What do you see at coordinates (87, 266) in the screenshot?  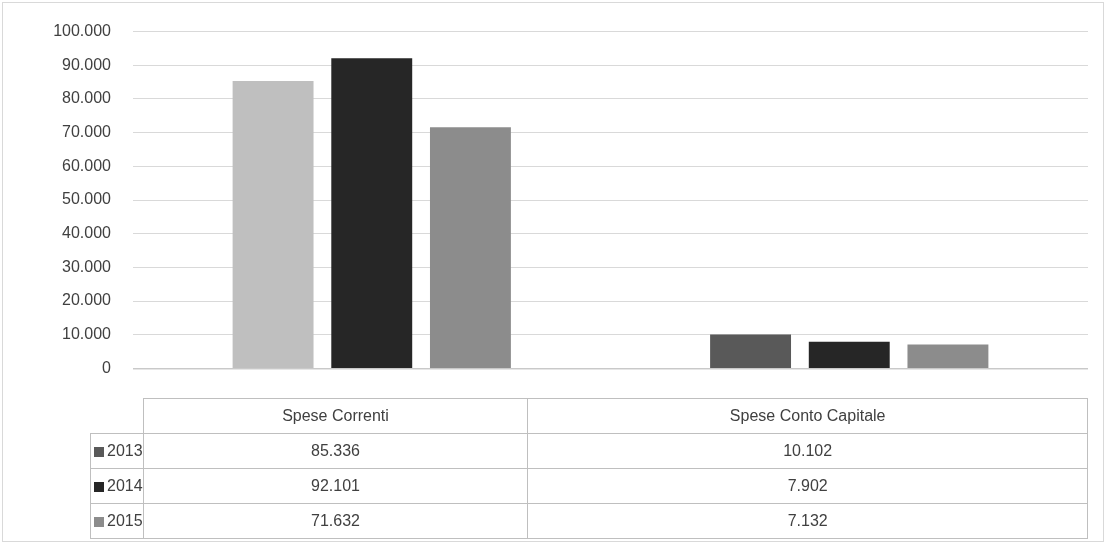 I see `y-tick-label: 30.000` at bounding box center [87, 266].